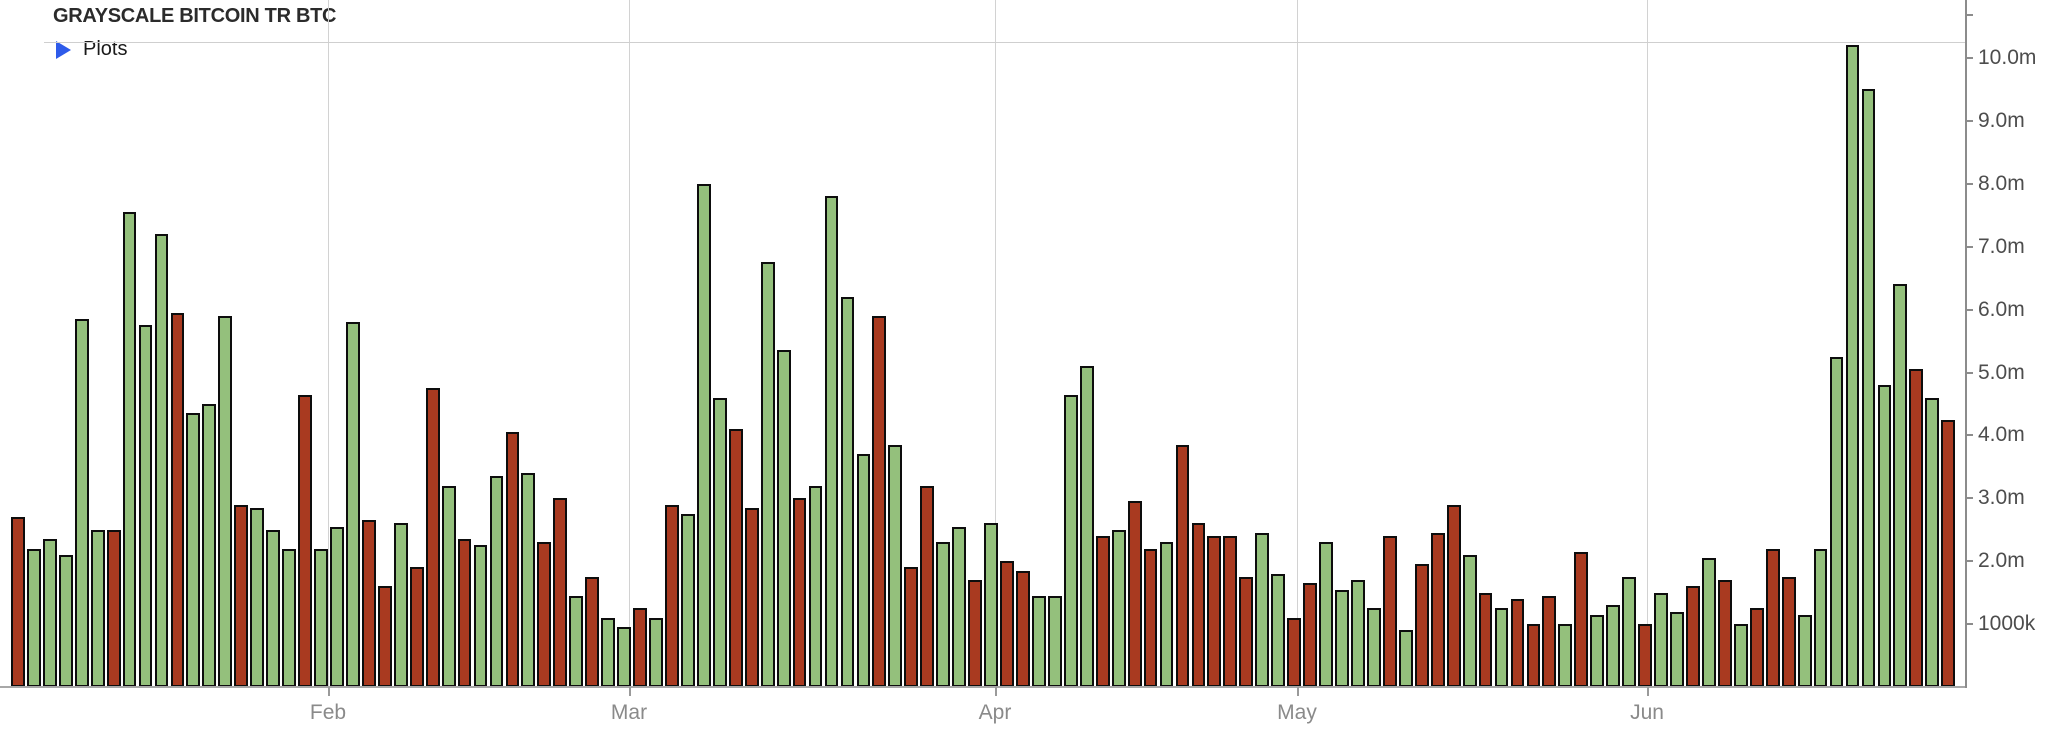  What do you see at coordinates (91, 49) in the screenshot?
I see `plots-toggle: Plots` at bounding box center [91, 49].